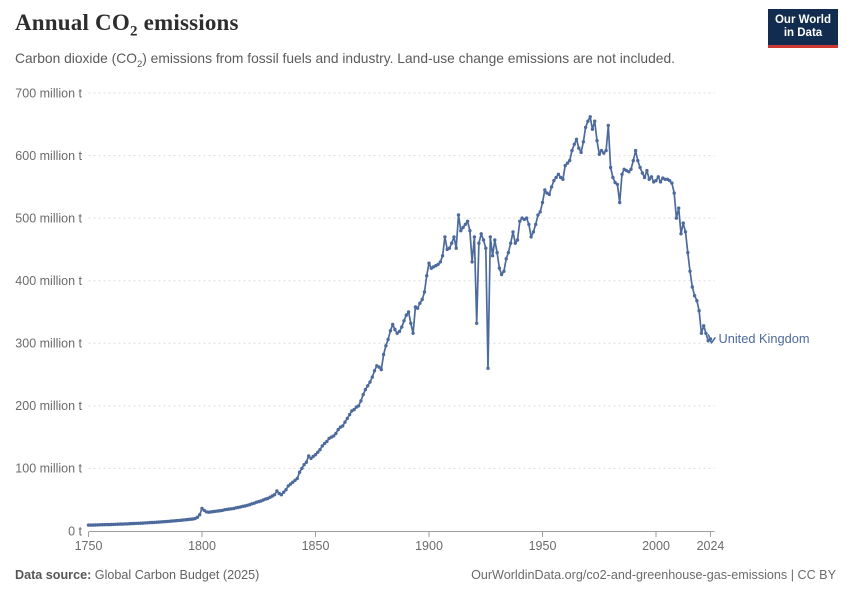 The width and height of the screenshot is (850, 600). Describe the element at coordinates (803, 33) in the screenshot. I see `owid-logo-line2: in Data` at that location.